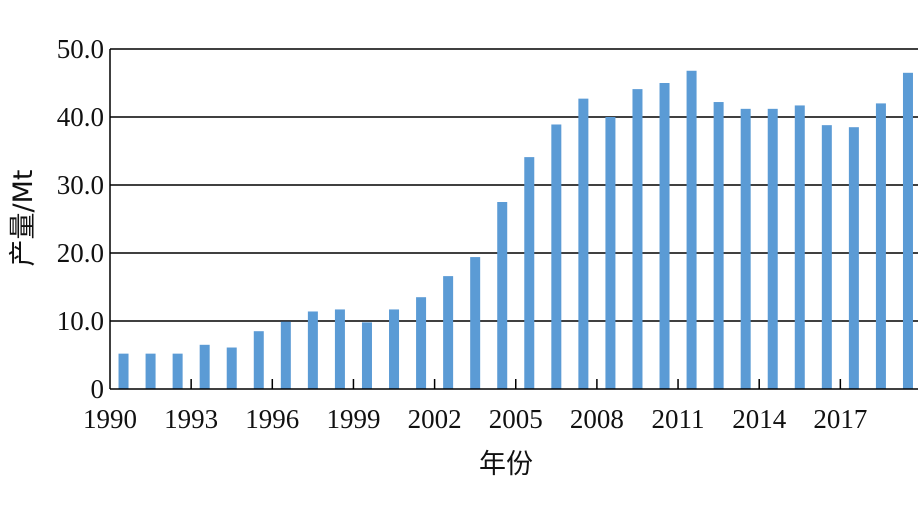  What do you see at coordinates (475, 323) in the screenshot?
I see `bar-2003` at bounding box center [475, 323].